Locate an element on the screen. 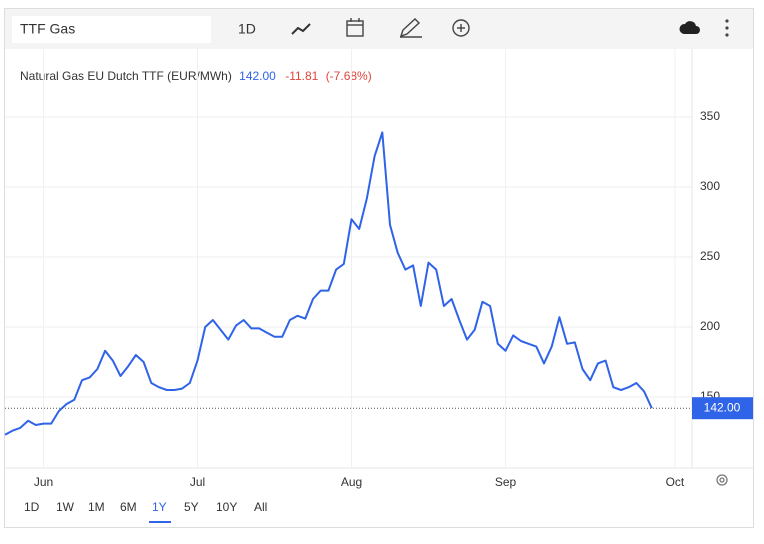  settings-icon is located at coordinates (722, 480).